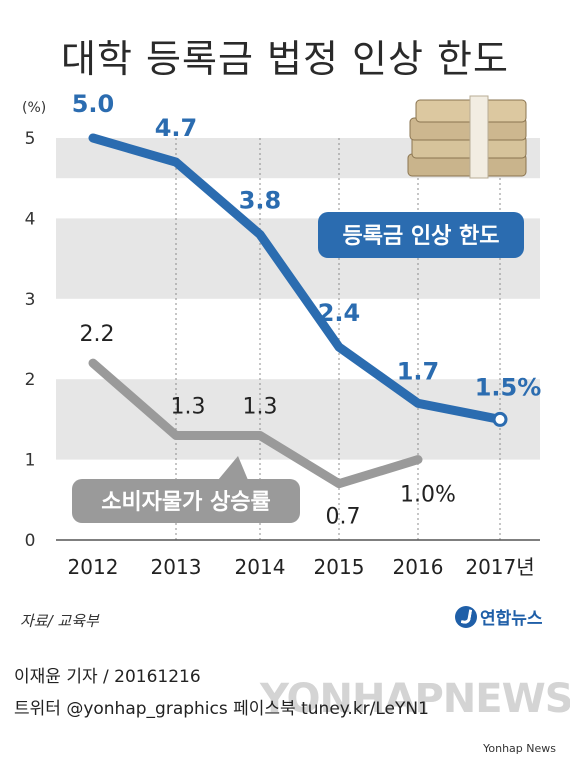  What do you see at coordinates (467, 137) in the screenshot?
I see `money-stack-icon` at bounding box center [467, 137].